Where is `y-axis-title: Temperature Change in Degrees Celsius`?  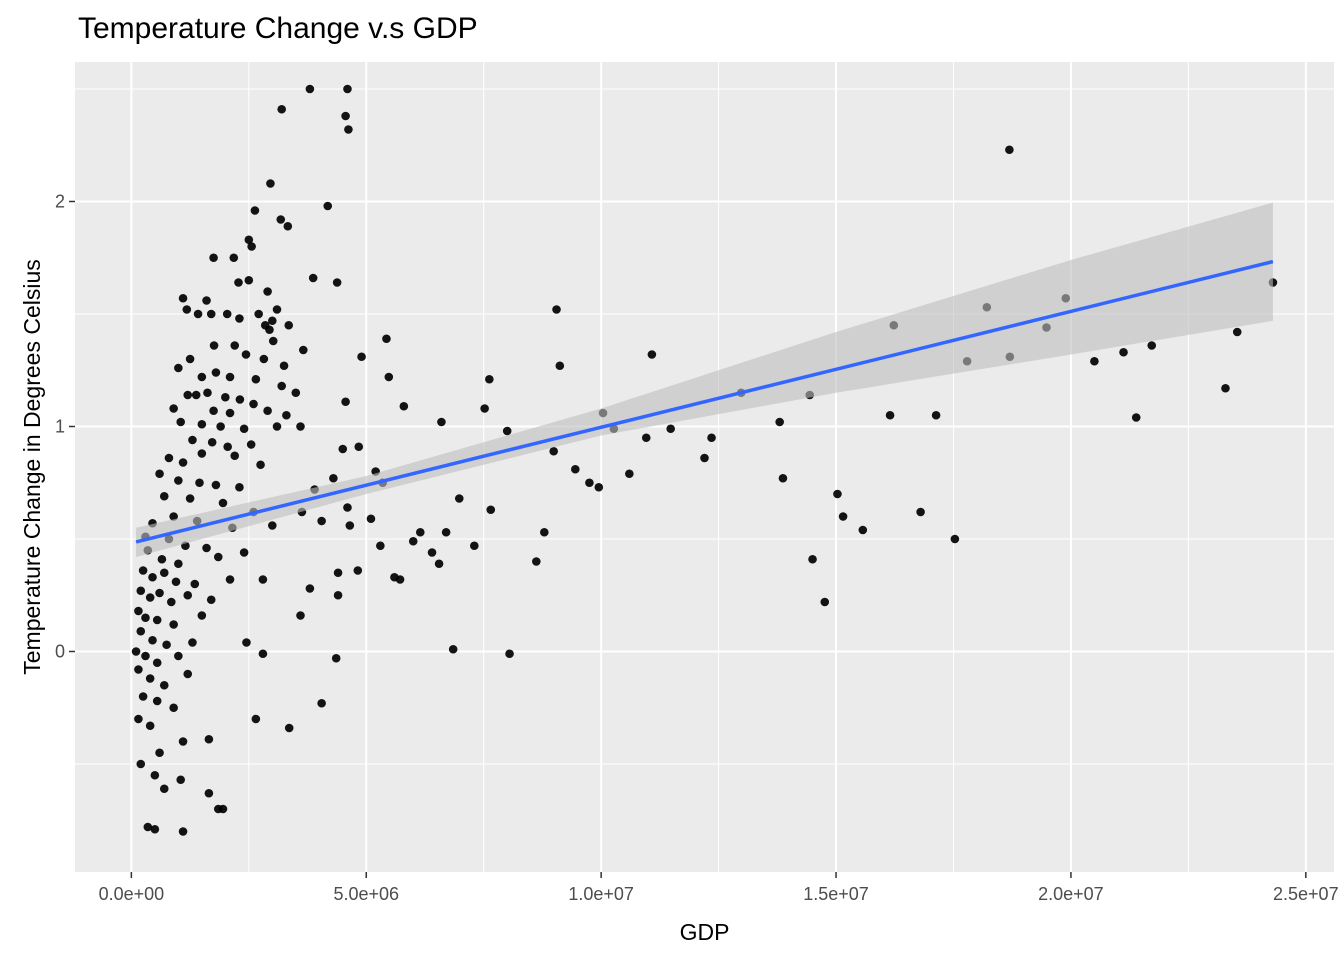
y-axis-title: Temperature Change in Degrees Celsius is located at coordinates (32, 467).